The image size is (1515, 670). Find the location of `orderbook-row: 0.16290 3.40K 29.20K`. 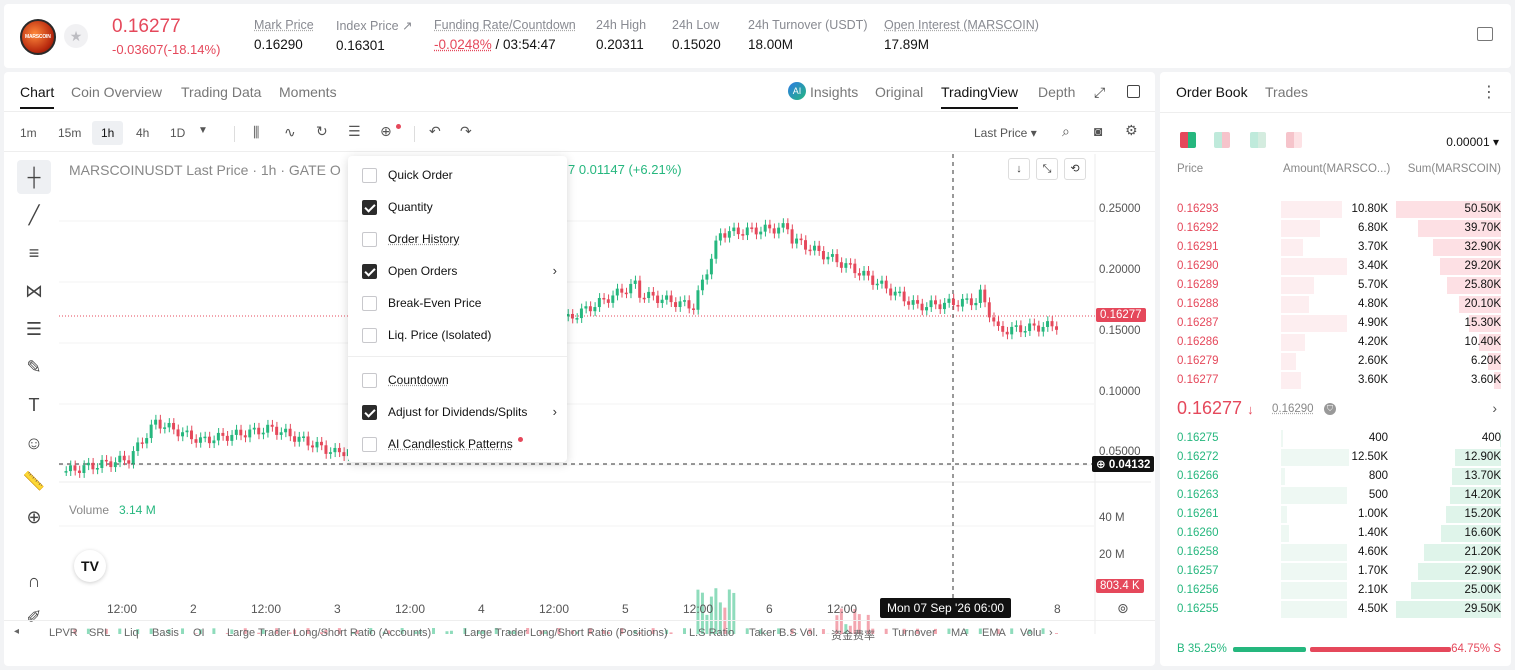

orderbook-row: 0.16290 3.40K 29.20K is located at coordinates (1335, 266).